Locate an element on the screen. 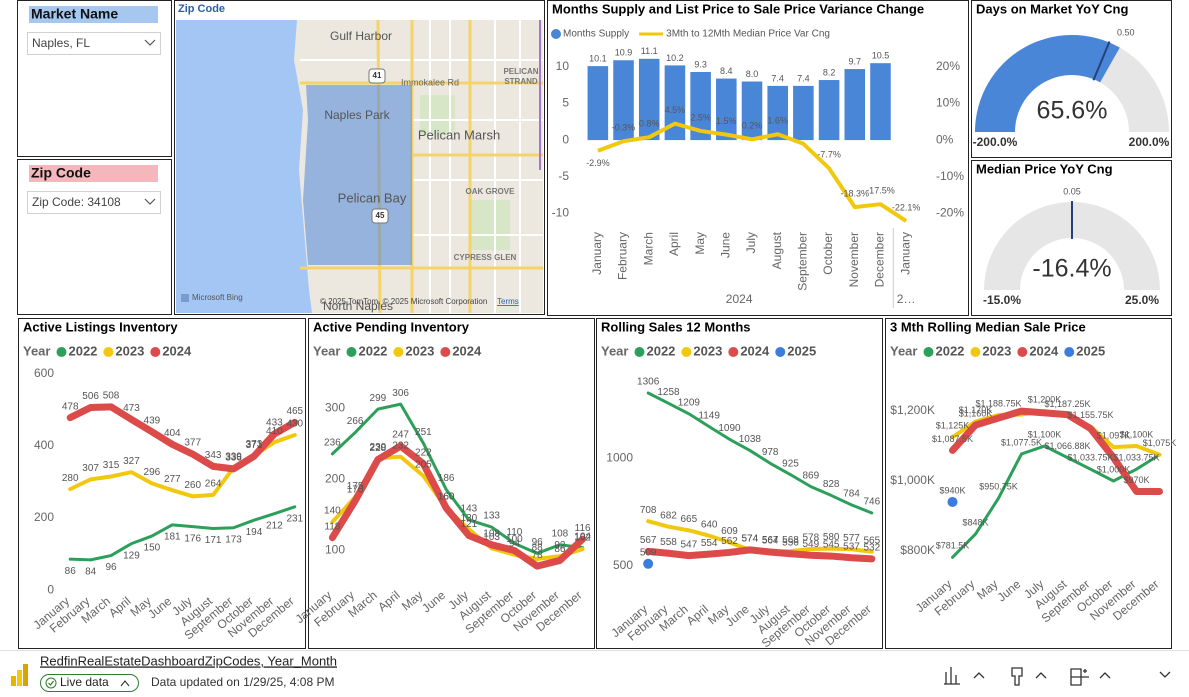  data-label: 568 is located at coordinates (790, 540).